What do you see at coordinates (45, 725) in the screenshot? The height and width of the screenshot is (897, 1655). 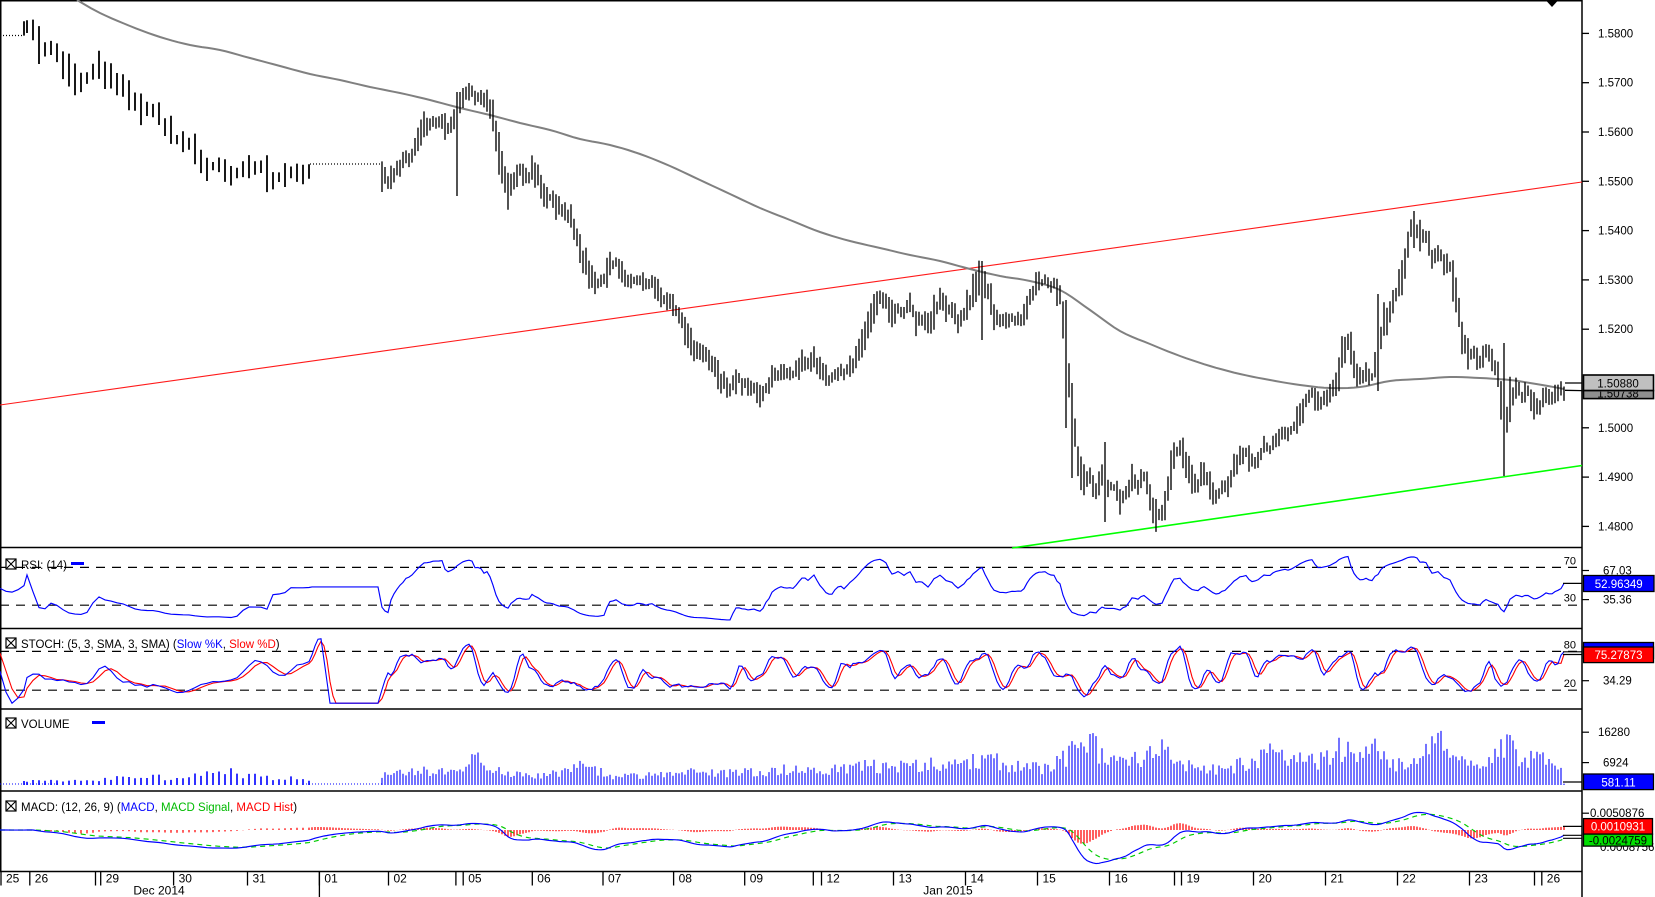 I see `svg-text: VOLUME` at bounding box center [45, 725].